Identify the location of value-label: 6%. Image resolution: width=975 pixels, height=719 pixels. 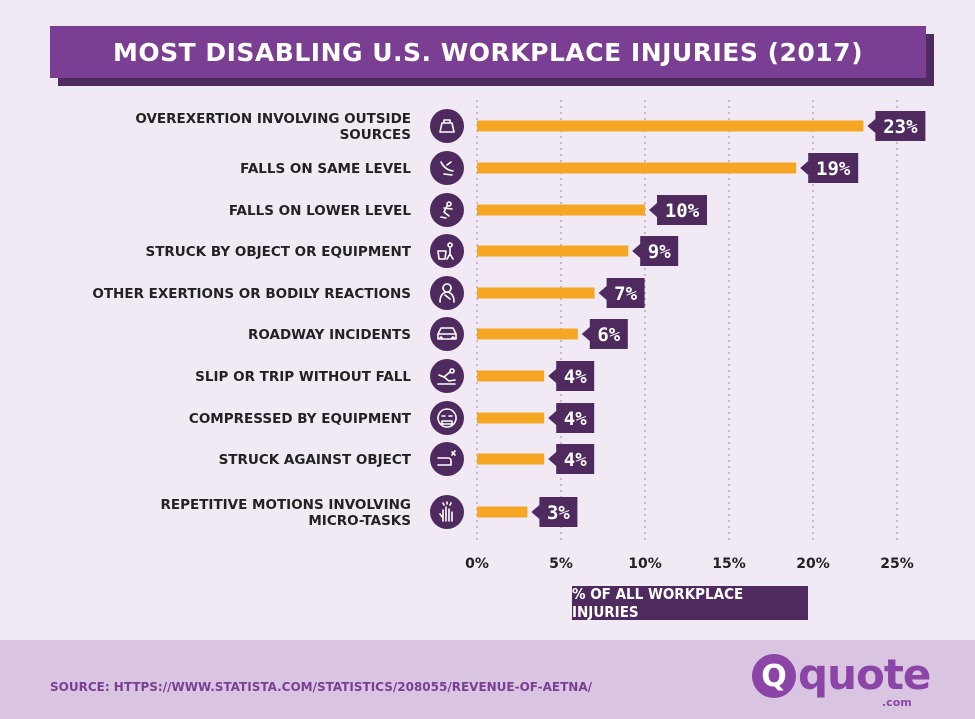
(604, 334).